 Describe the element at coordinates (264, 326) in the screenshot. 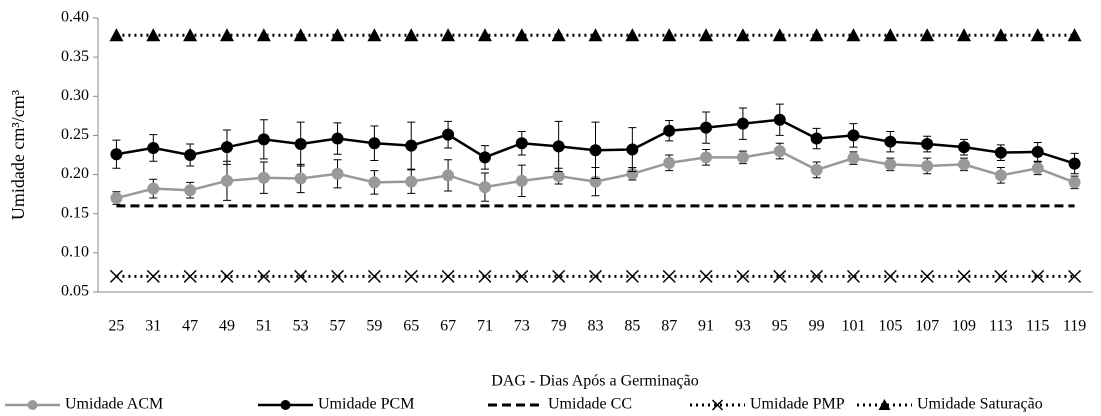

I see `x-tick-label: 51` at that location.